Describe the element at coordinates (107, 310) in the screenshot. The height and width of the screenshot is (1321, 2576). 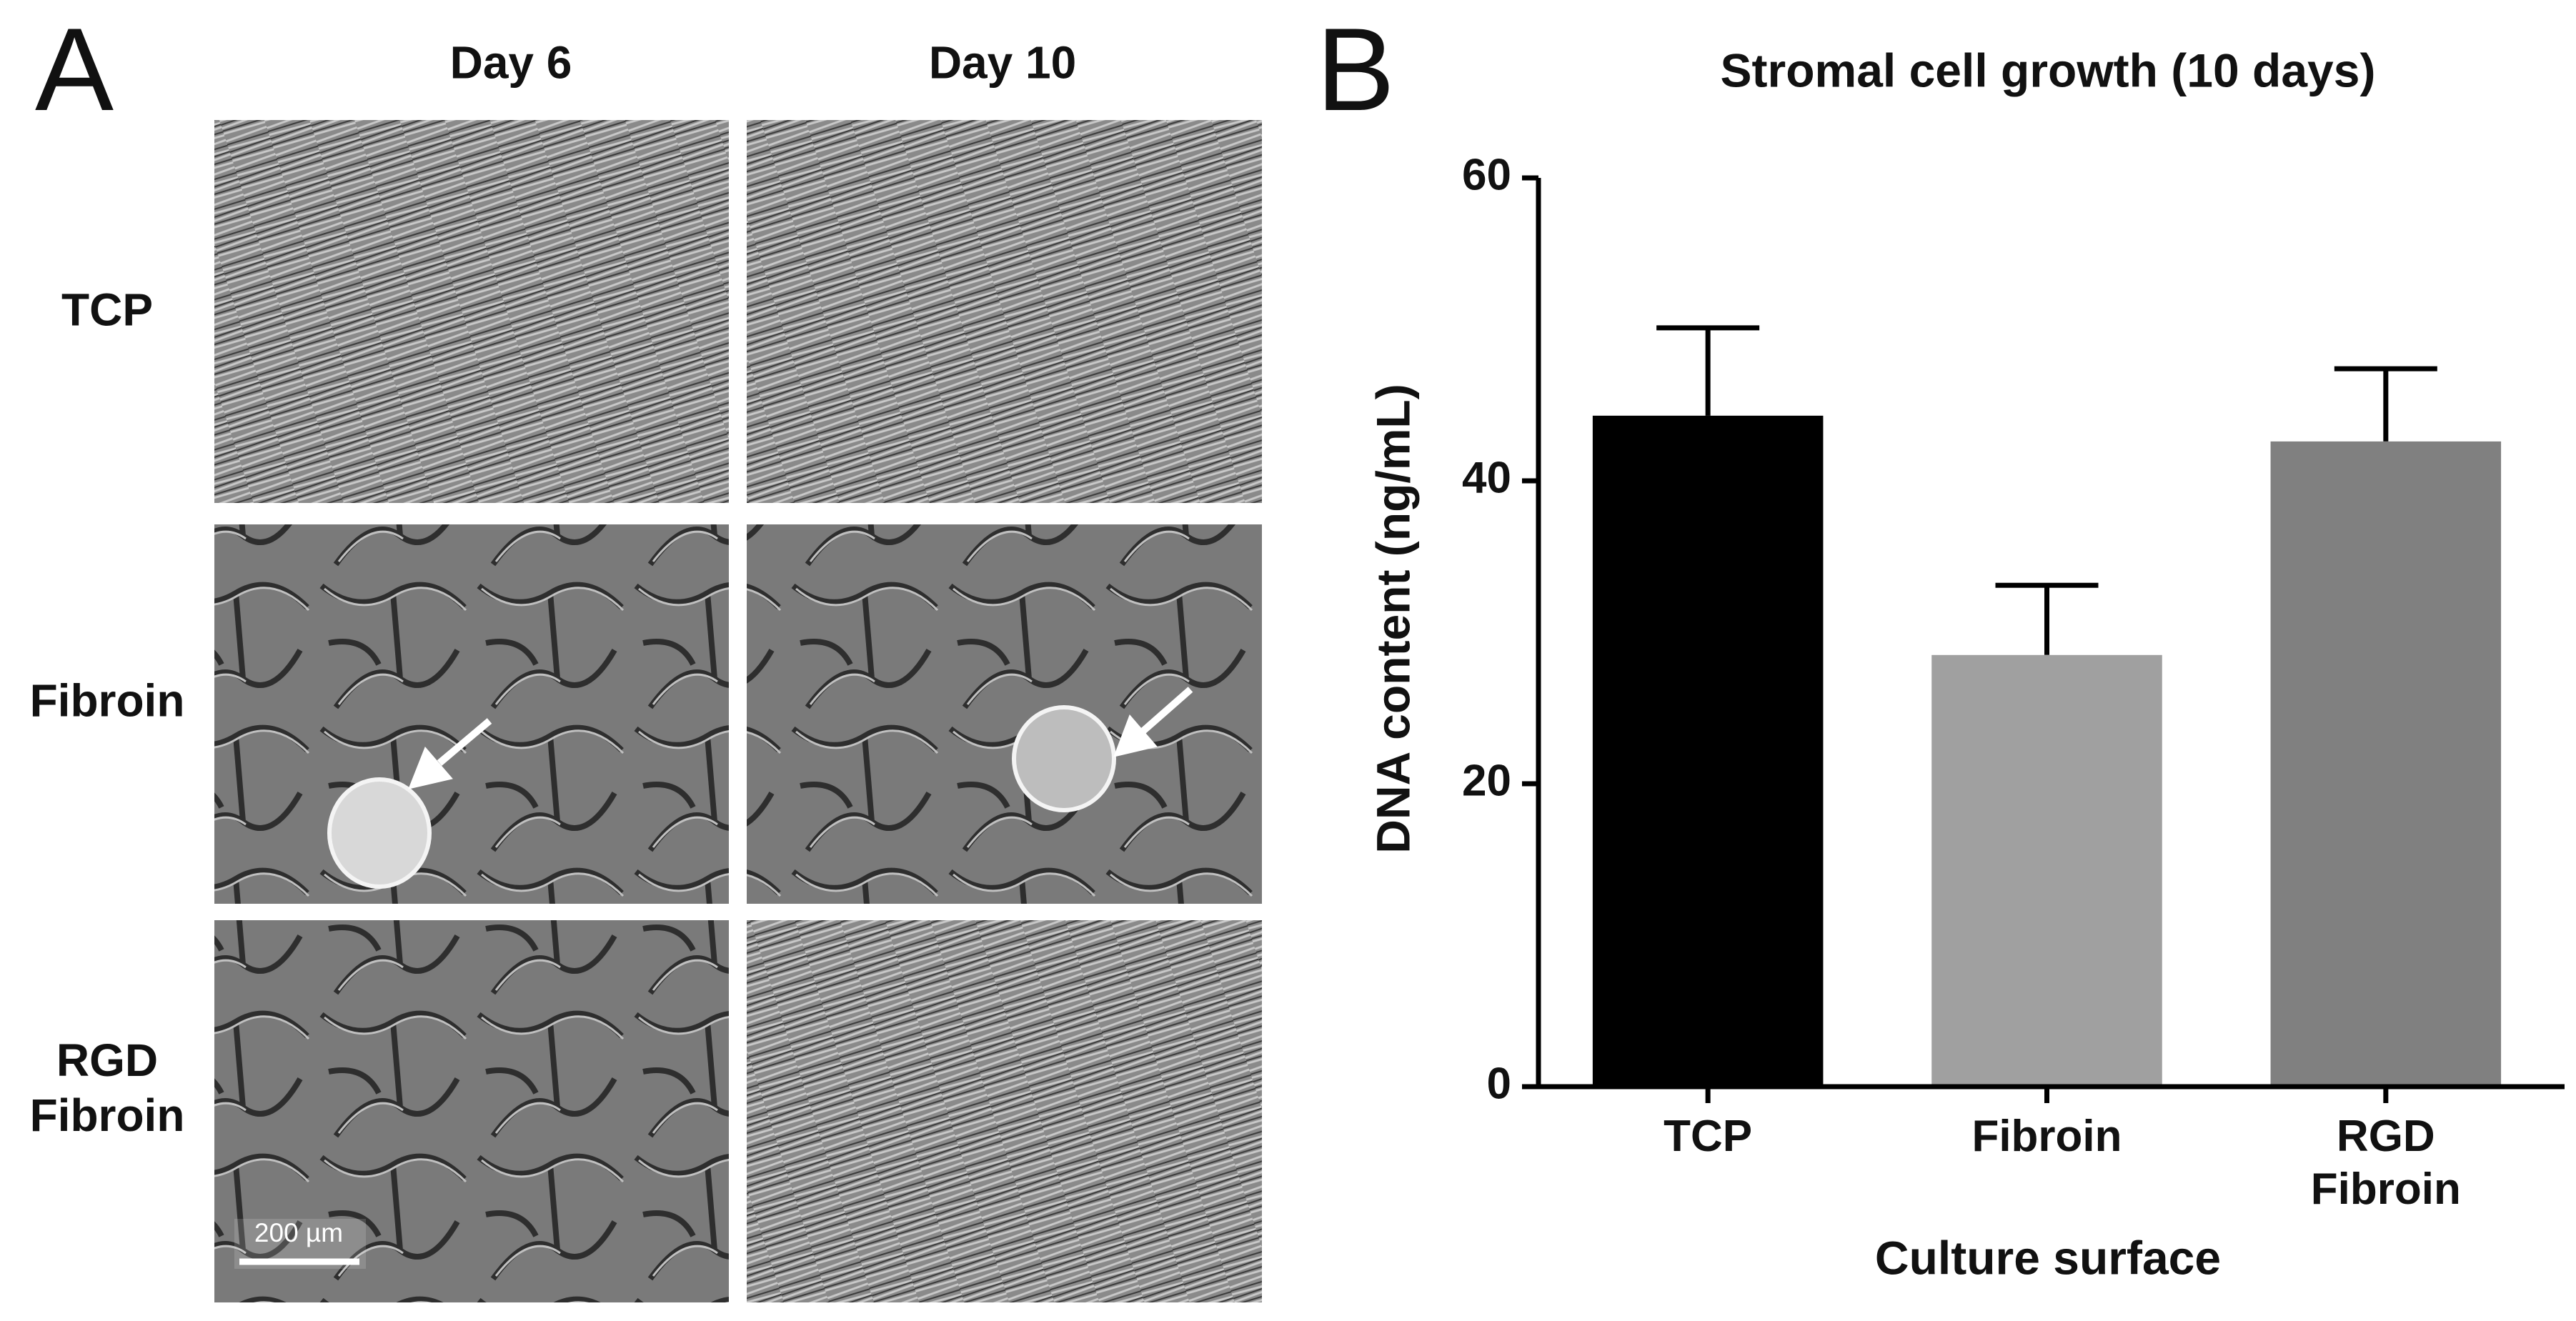
I see `row-label: TCP` at that location.